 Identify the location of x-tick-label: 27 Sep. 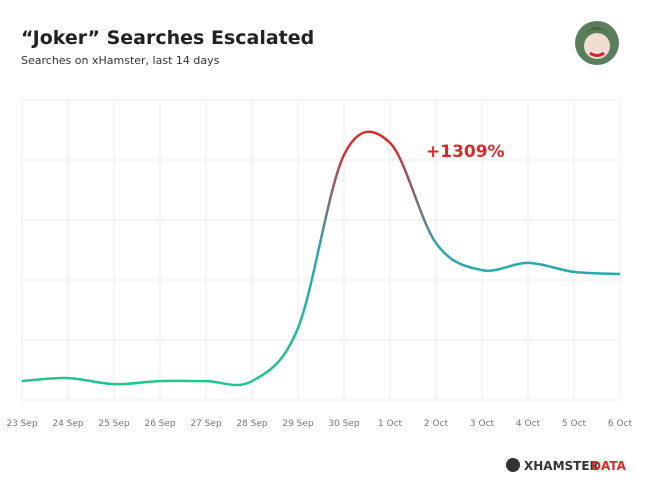
(206, 424).